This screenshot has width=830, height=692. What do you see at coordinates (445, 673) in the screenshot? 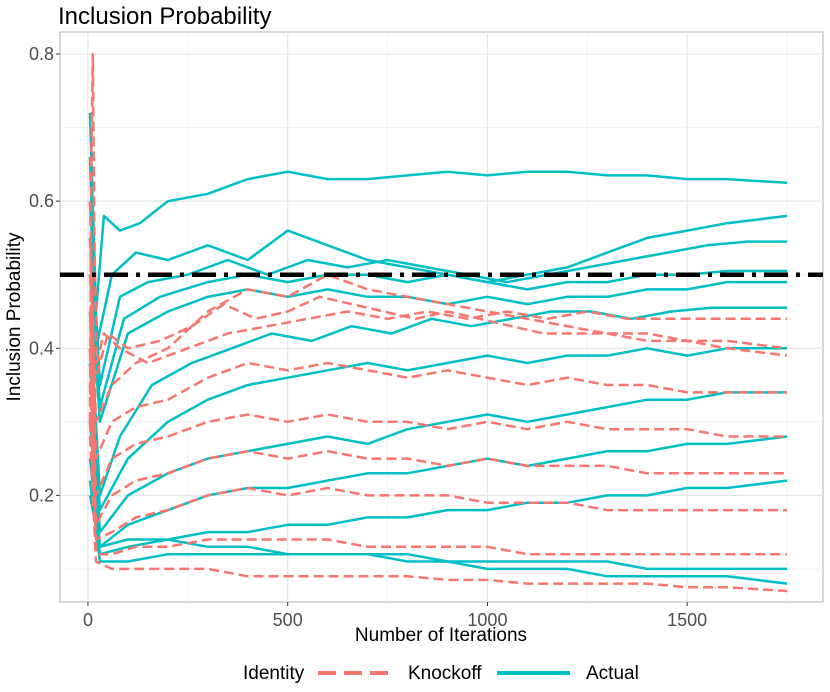
I see `legend-label-knockoff: Knockoff` at bounding box center [445, 673].